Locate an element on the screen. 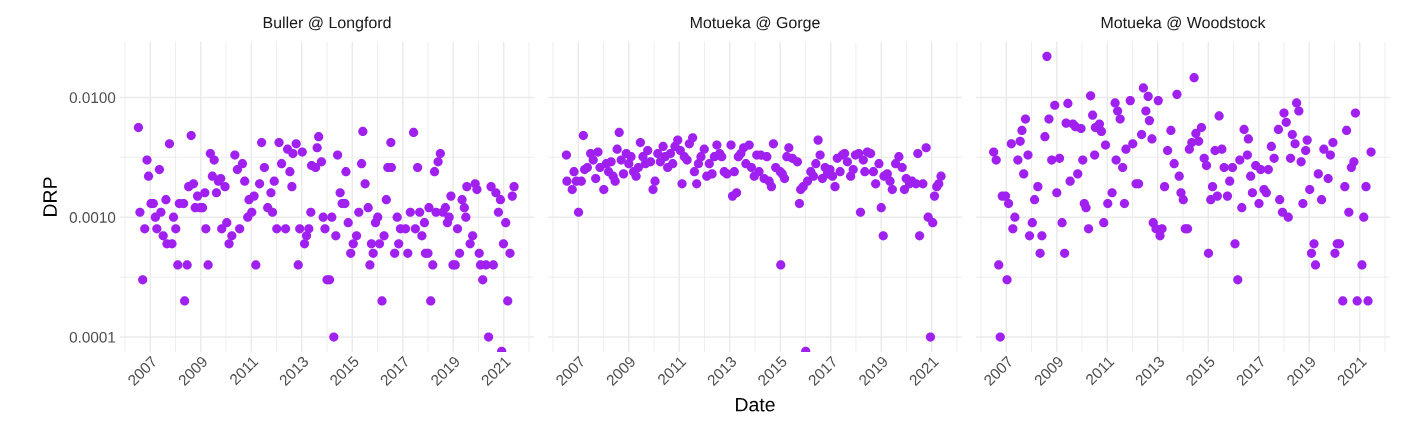 This screenshot has width=1401, height=442. y-tick-label: 0.0001 is located at coordinates (92, 337).